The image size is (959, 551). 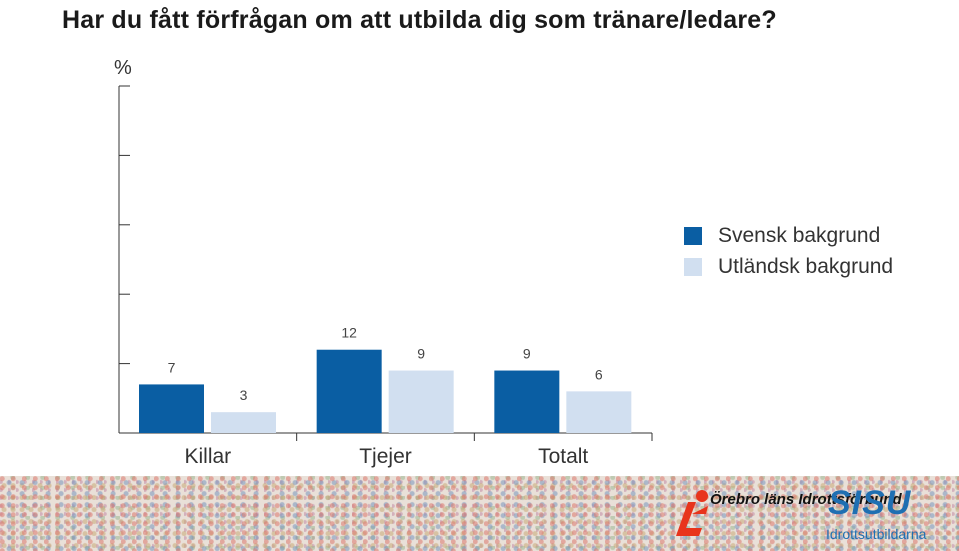 I want to click on x-tick-label-totalt: Totalt, so click(x=563, y=456).